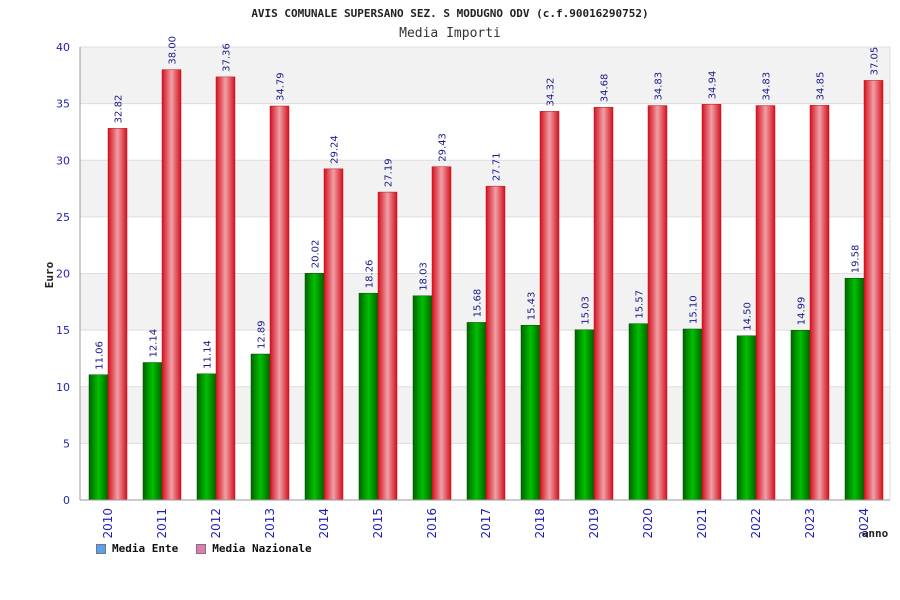  What do you see at coordinates (746, 418) in the screenshot?
I see `bar-media-ente-2022` at bounding box center [746, 418].